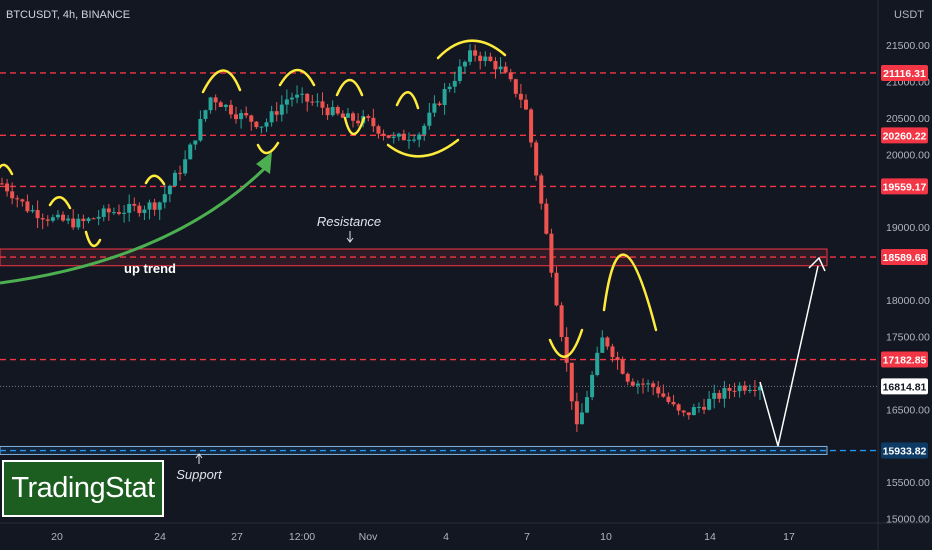  What do you see at coordinates (908, 520) in the screenshot?
I see `y-tick-label: 15000.00` at bounding box center [908, 520].